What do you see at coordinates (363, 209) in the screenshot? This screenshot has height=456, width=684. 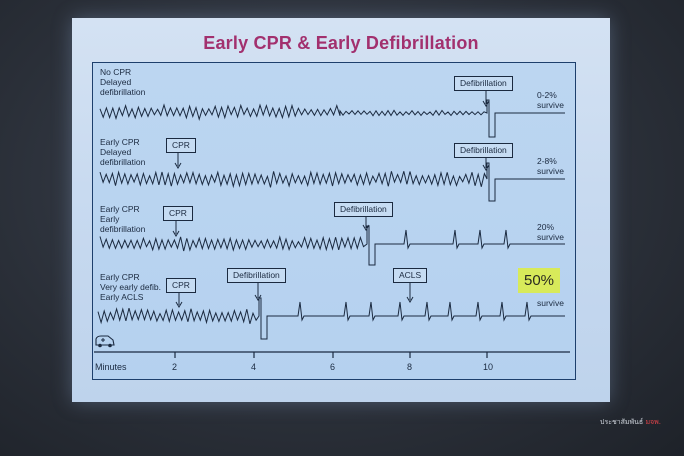 I see `row3-defibrillation-box: Defibrillation` at bounding box center [363, 209].